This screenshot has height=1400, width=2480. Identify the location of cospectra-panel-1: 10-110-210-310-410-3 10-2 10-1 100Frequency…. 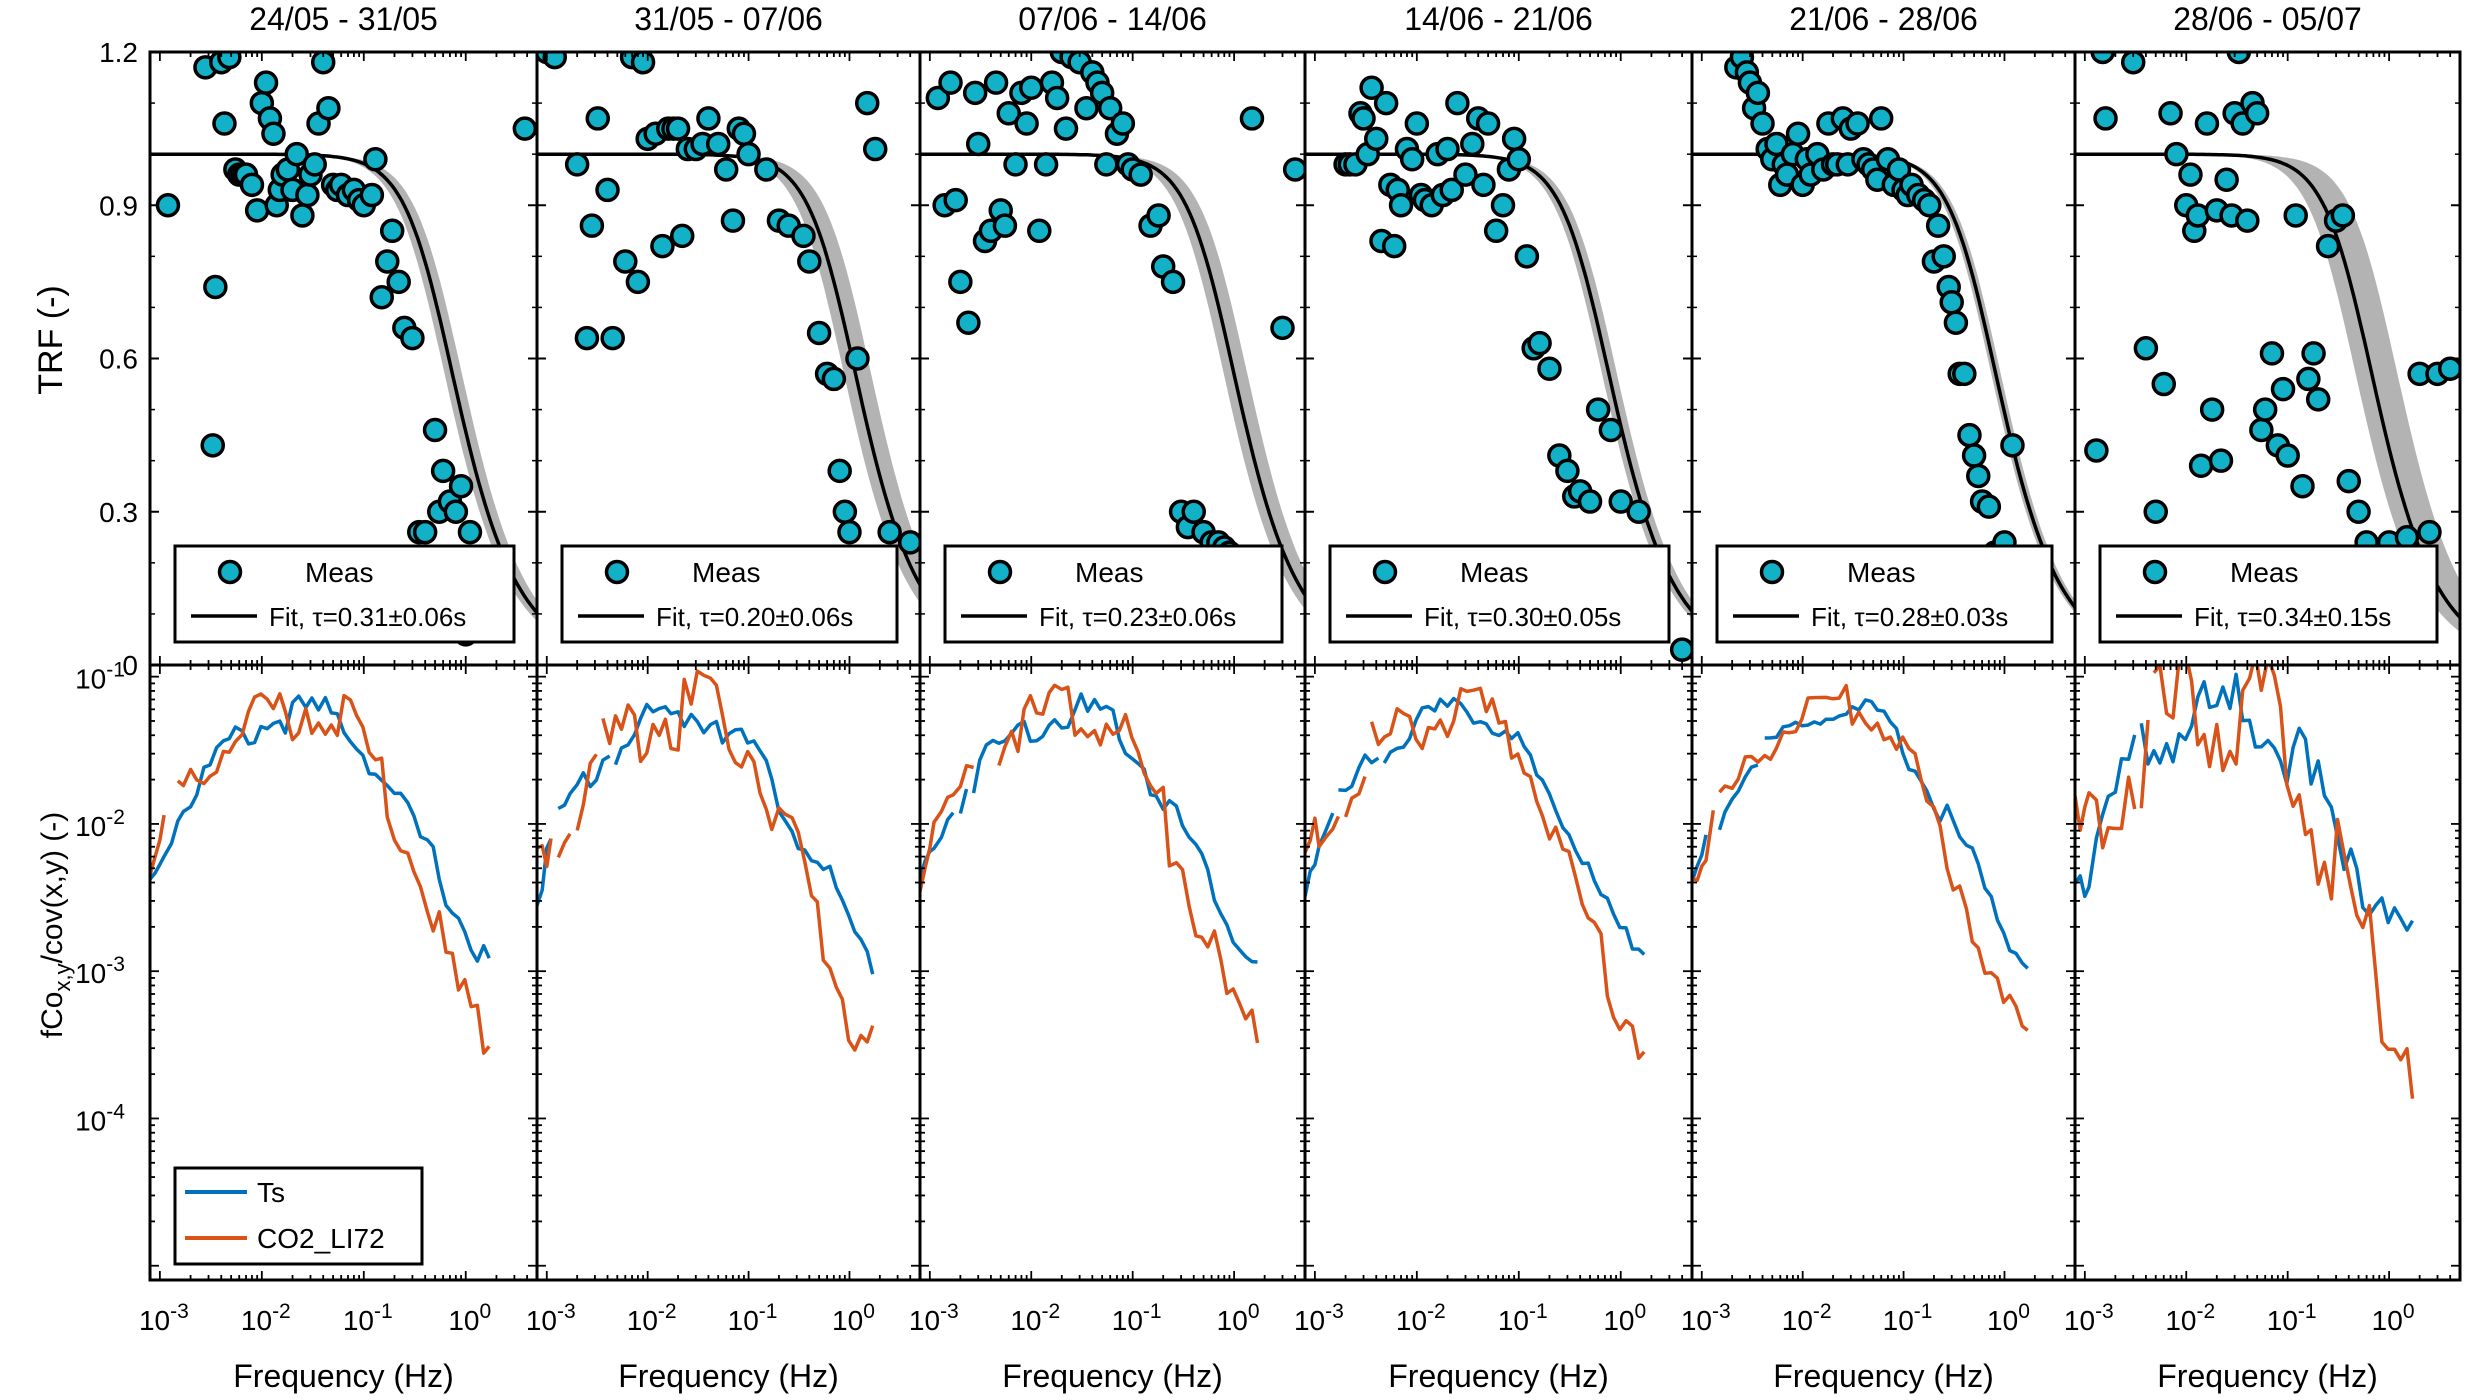
(307, 1026).